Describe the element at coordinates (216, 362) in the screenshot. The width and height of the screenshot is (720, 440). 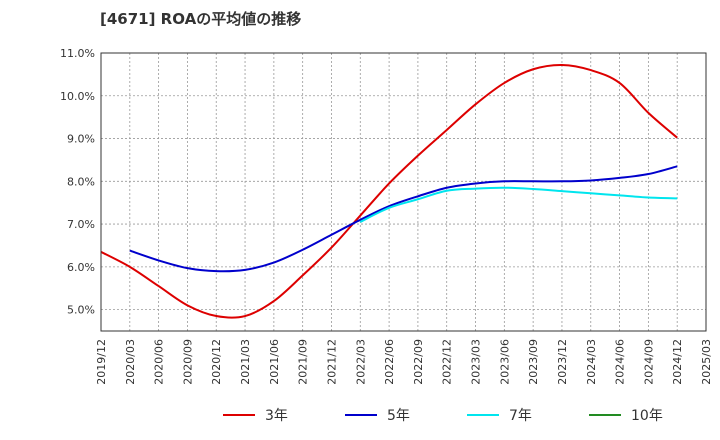
I see `x-tick-label: 2020/12` at that location.